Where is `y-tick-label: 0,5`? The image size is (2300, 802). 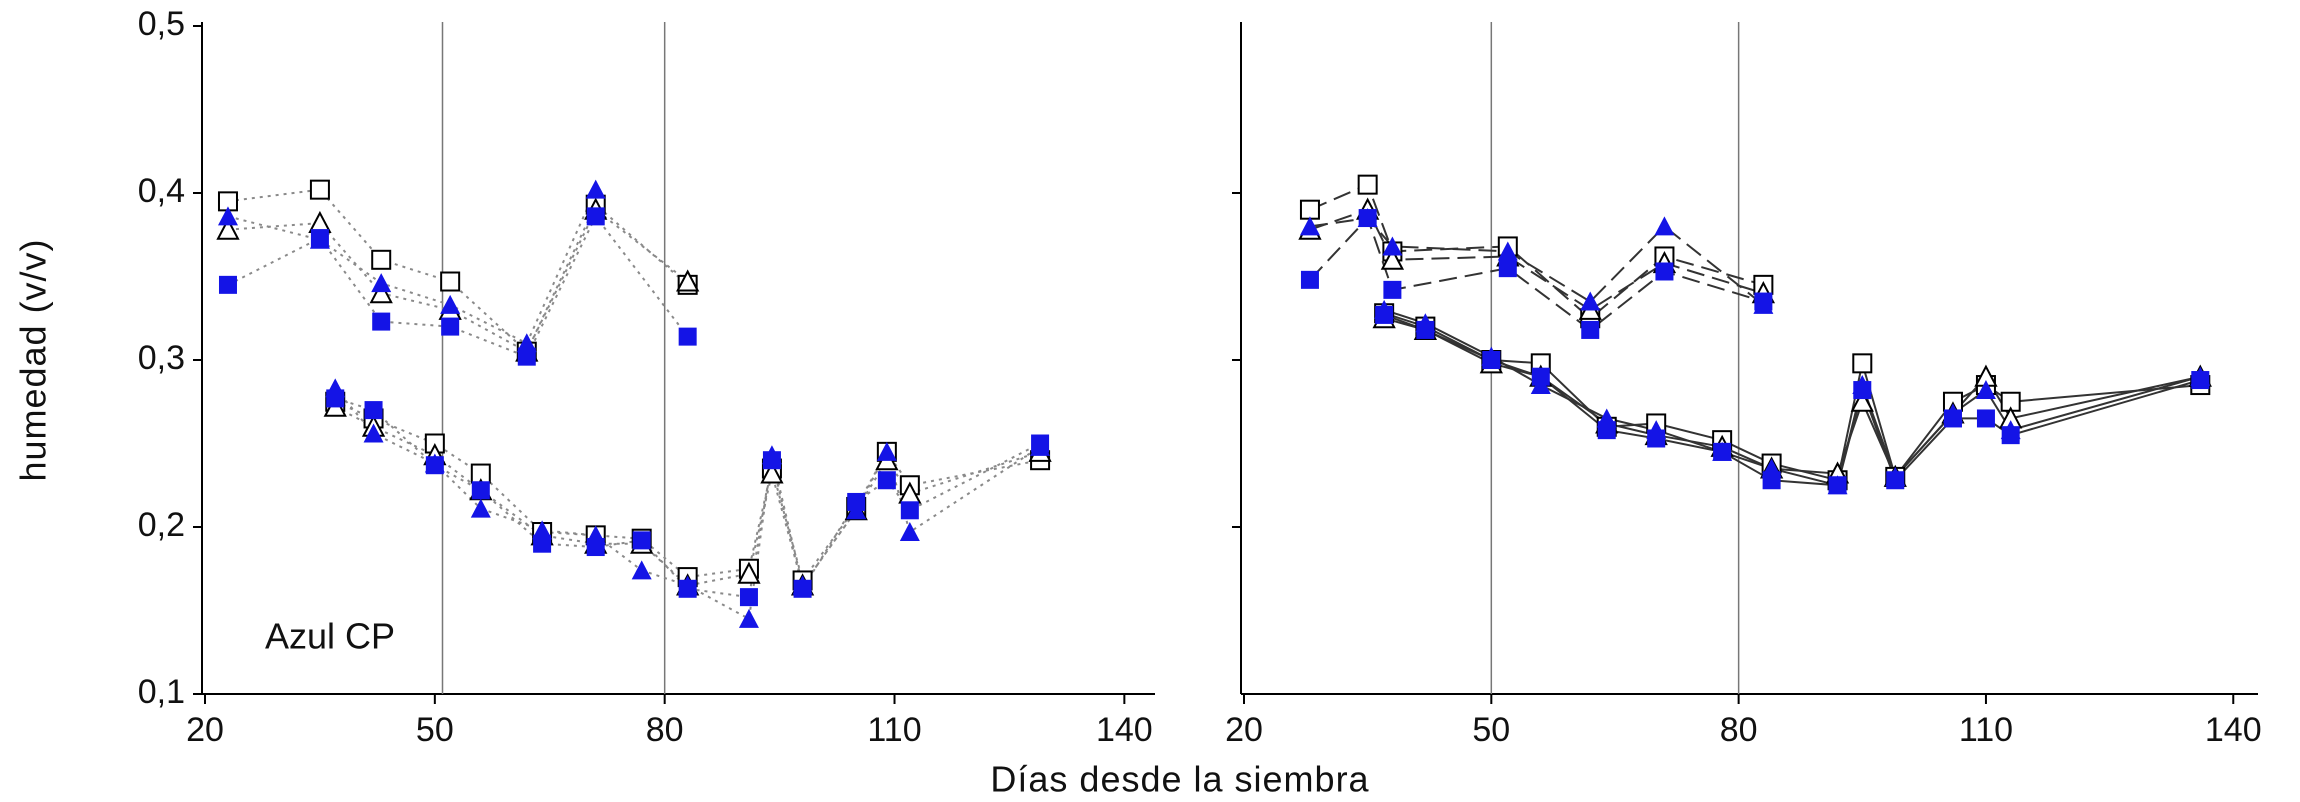 y-tick-label: 0,5 is located at coordinates (161, 24).